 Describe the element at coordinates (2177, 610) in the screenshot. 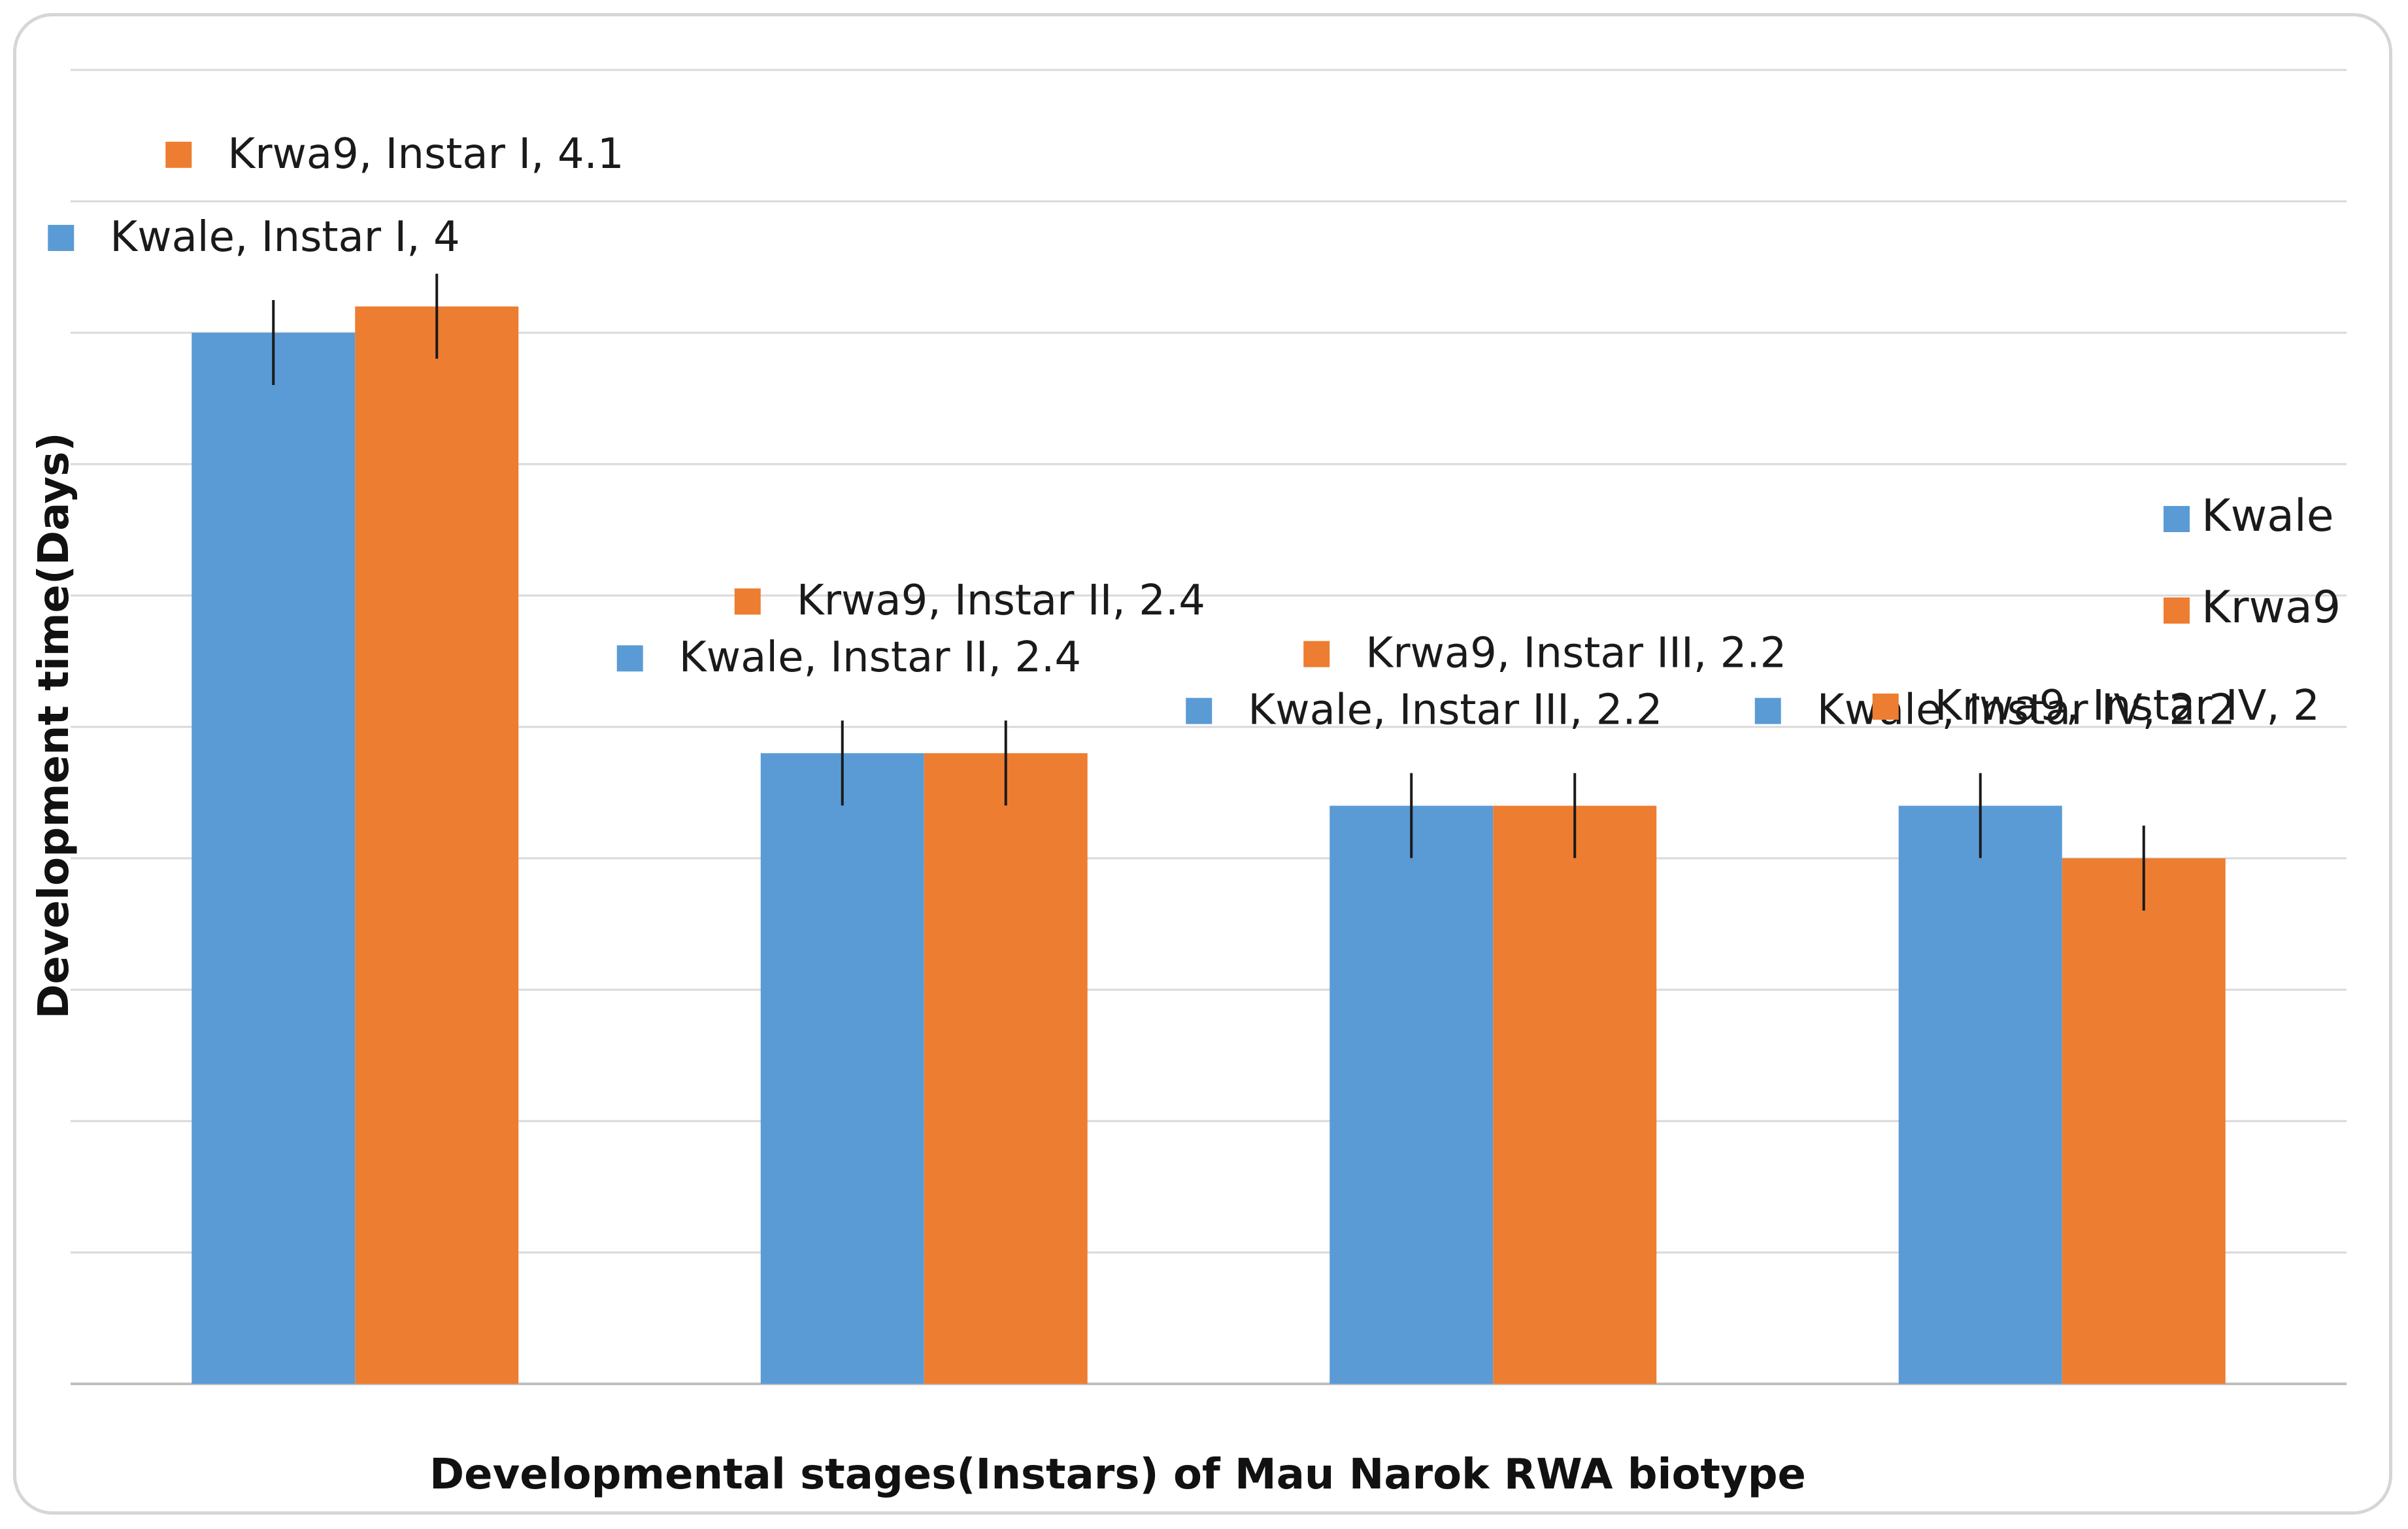

I see `legend-swatch-krwa9` at that location.